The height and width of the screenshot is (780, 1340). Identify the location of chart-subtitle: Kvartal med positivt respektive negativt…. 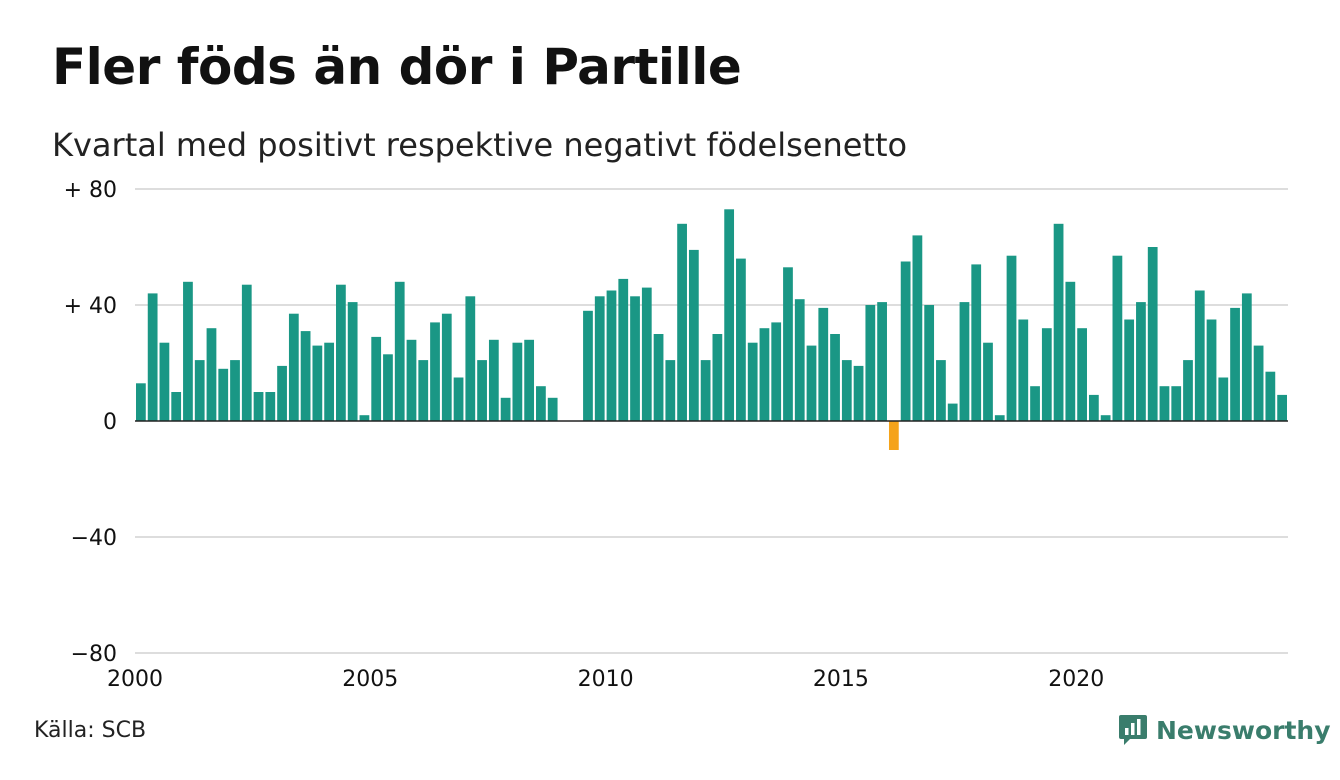
(480, 145).